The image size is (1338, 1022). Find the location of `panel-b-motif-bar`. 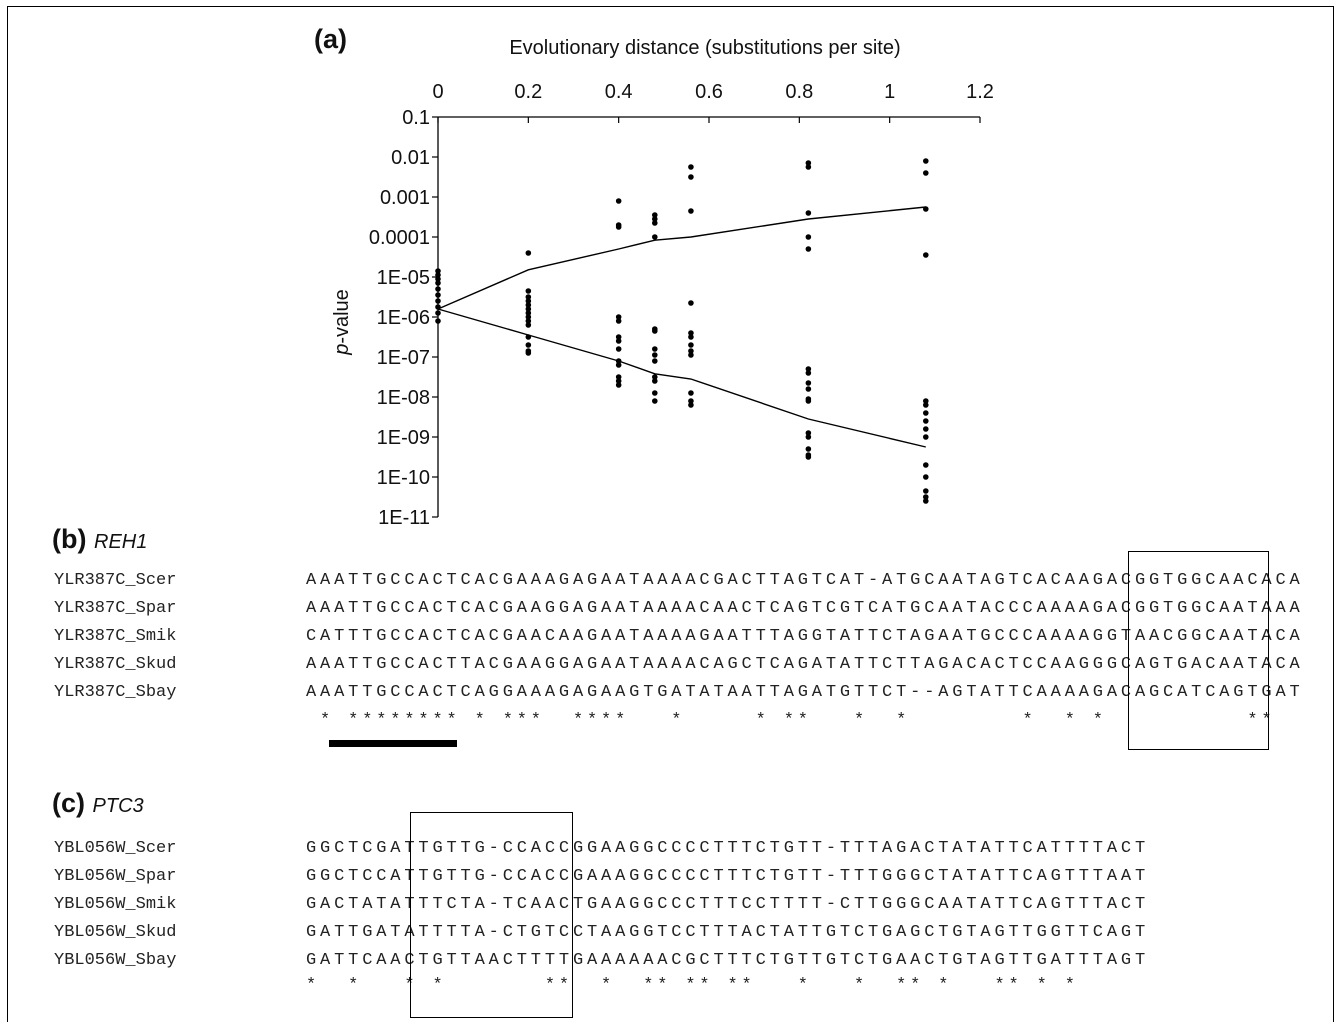

panel-b-motif-bar is located at coordinates (393, 743).